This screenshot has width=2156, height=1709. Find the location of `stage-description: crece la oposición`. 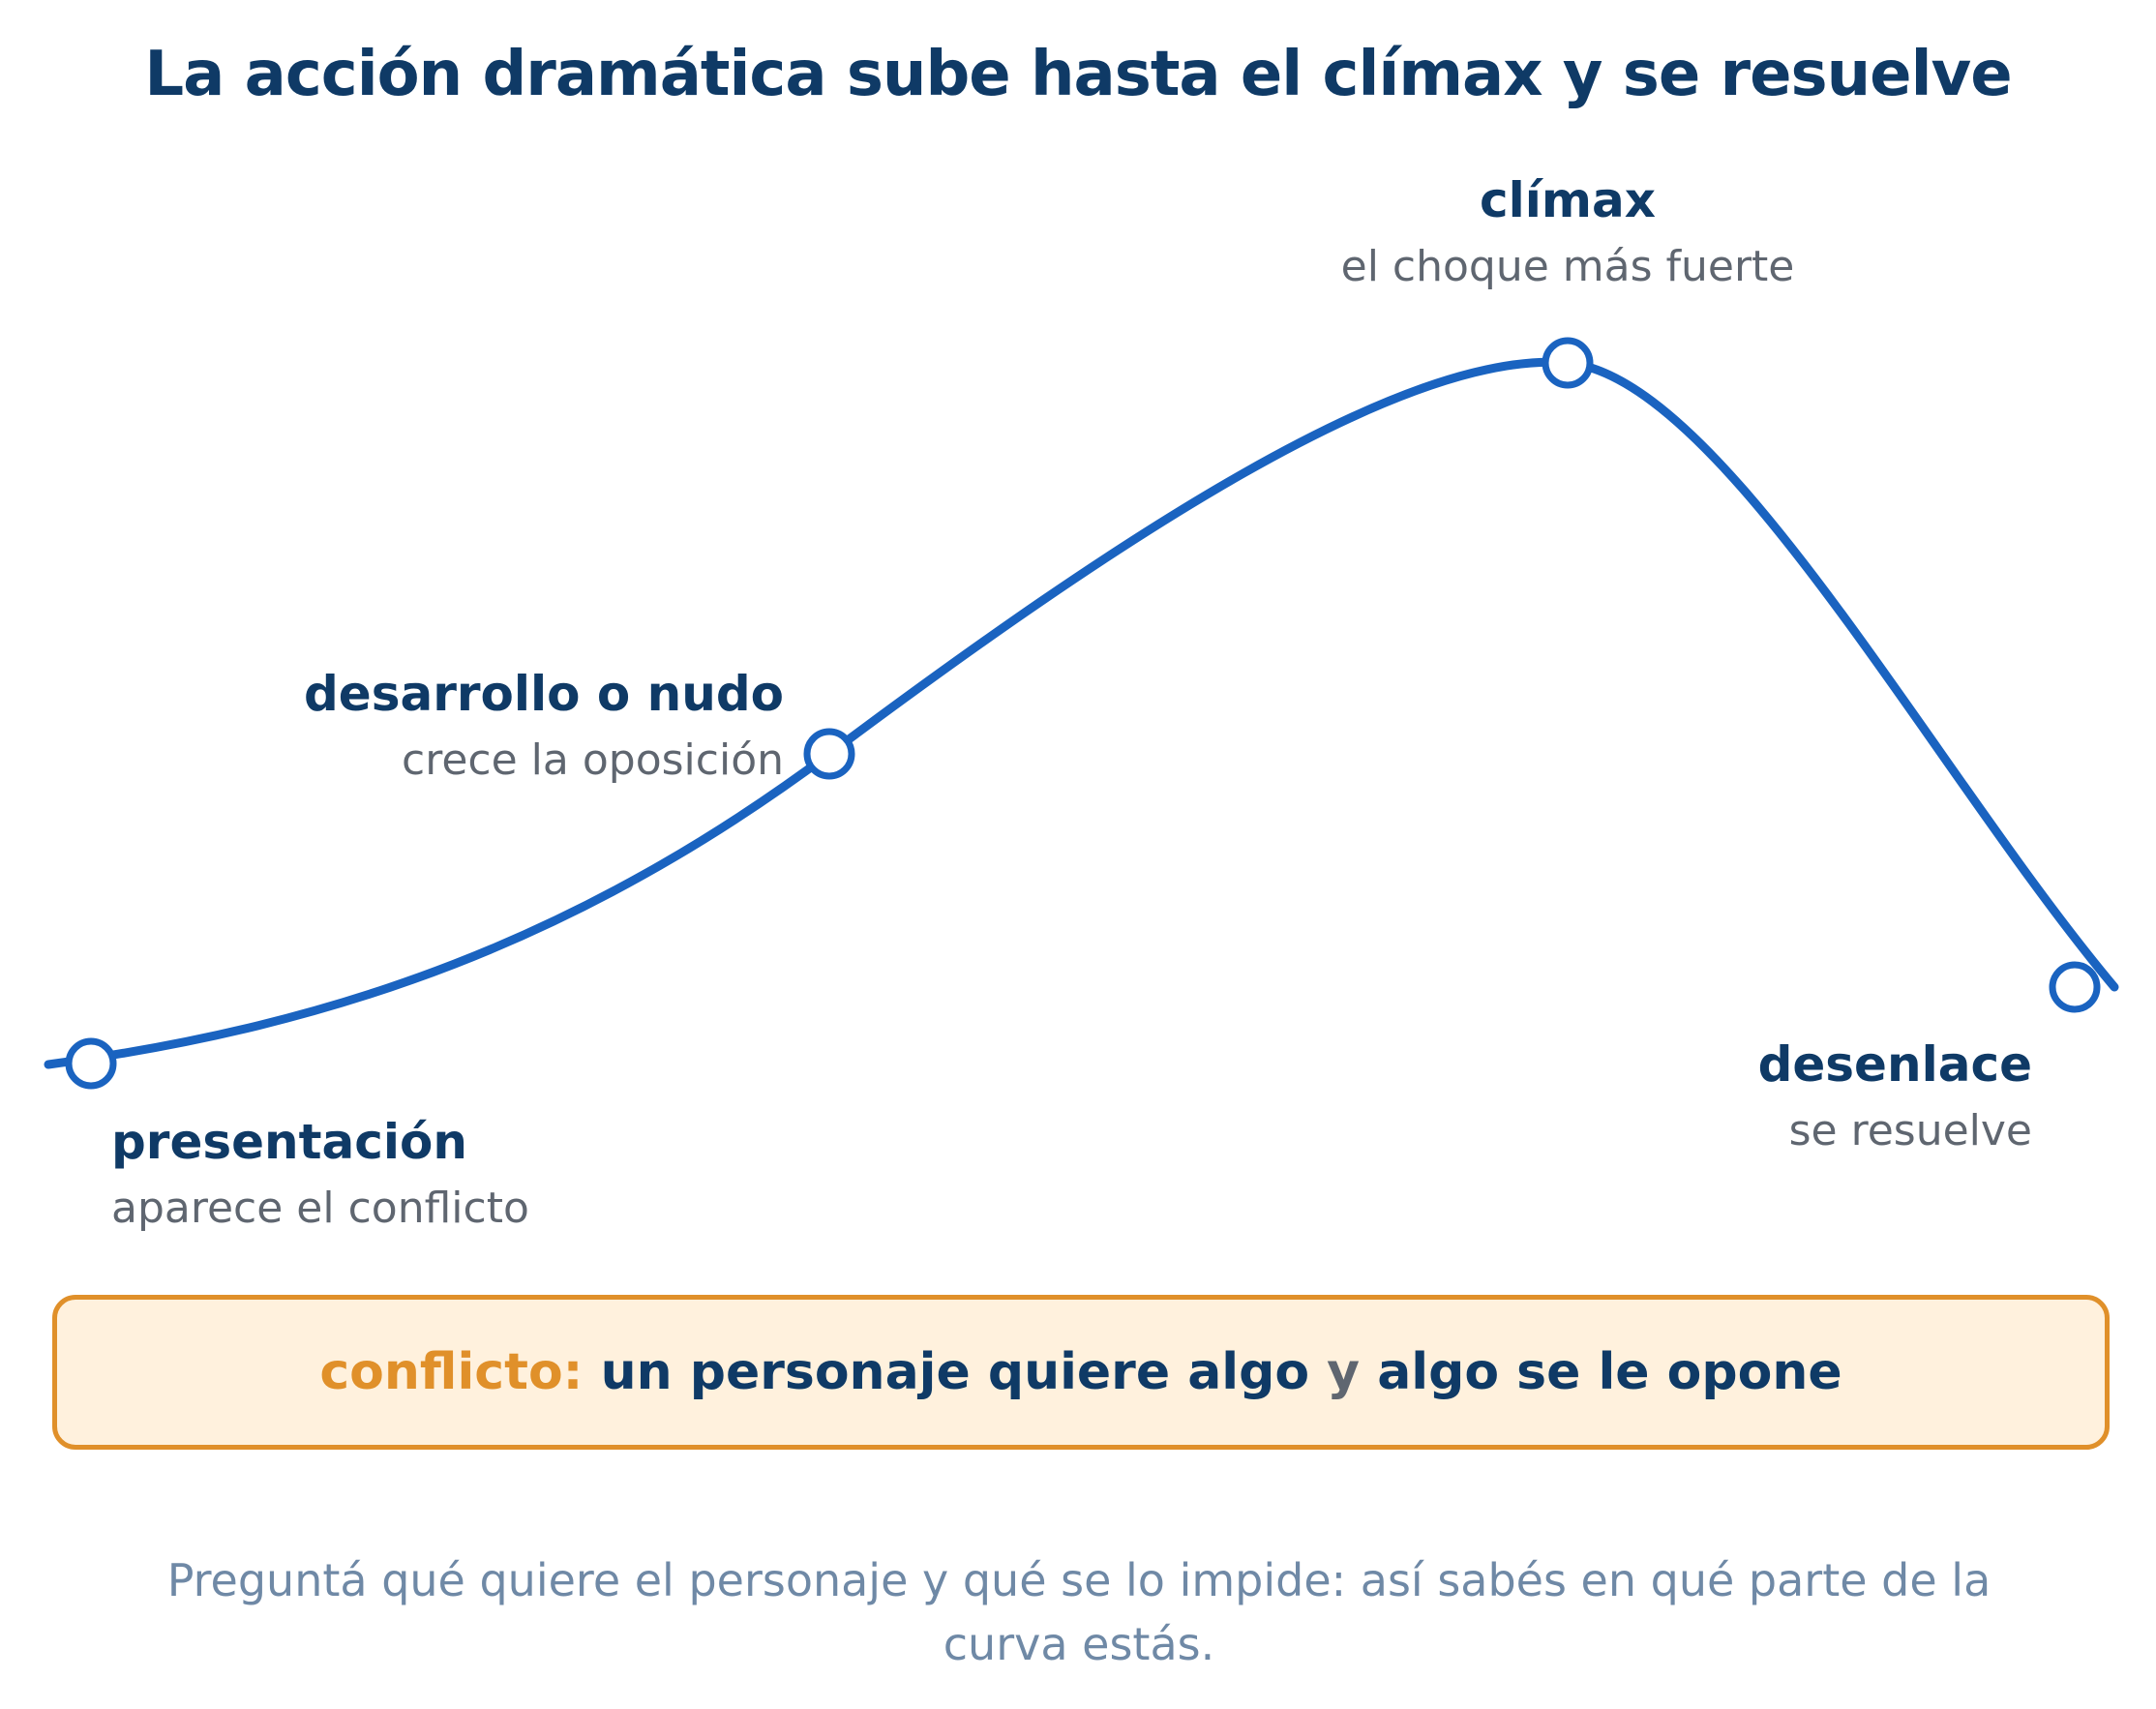

stage-description: crece la oposición is located at coordinates (593, 760).